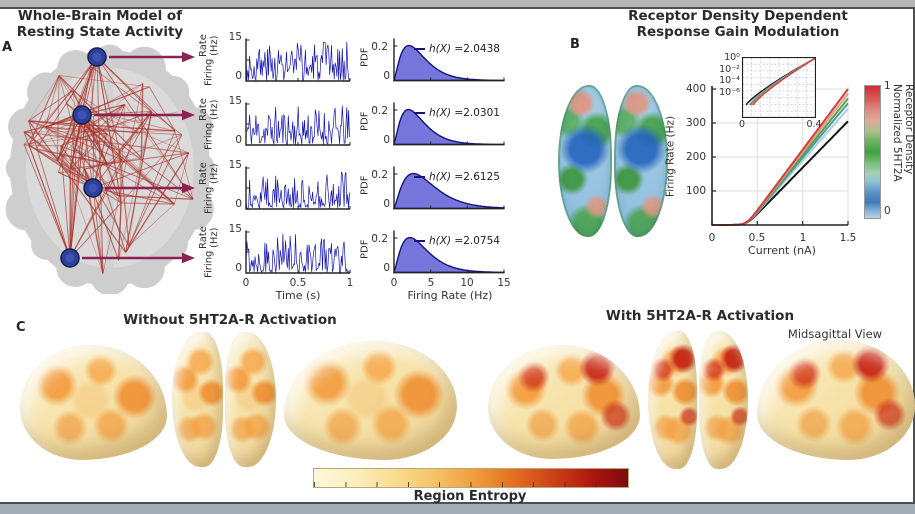 The width and height of the screenshot is (915, 514). Describe the element at coordinates (209, 59) in the screenshot. I see `ts-ylabel-1: Firing Rate (Hz)` at that location.